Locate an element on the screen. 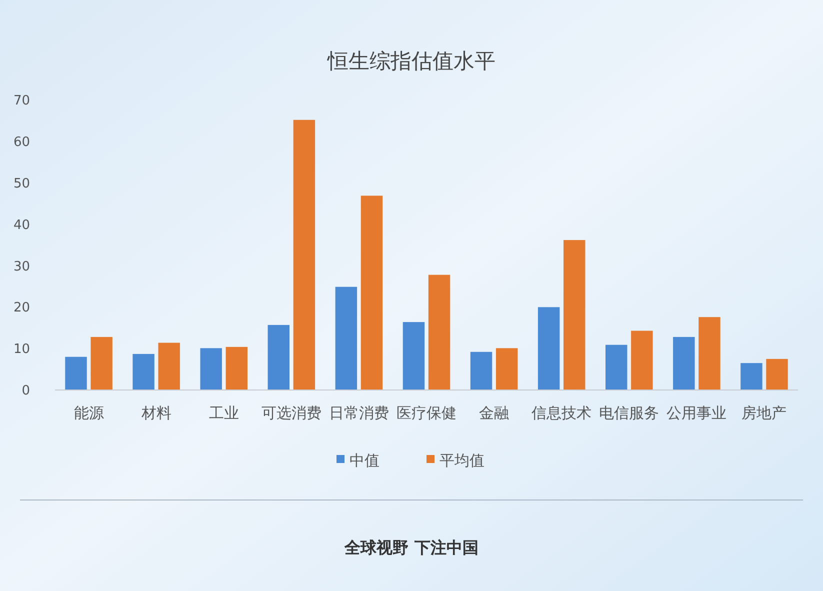 The width and height of the screenshot is (823, 591). chart-title: 恒生综指估值水平 is located at coordinates (411, 61).